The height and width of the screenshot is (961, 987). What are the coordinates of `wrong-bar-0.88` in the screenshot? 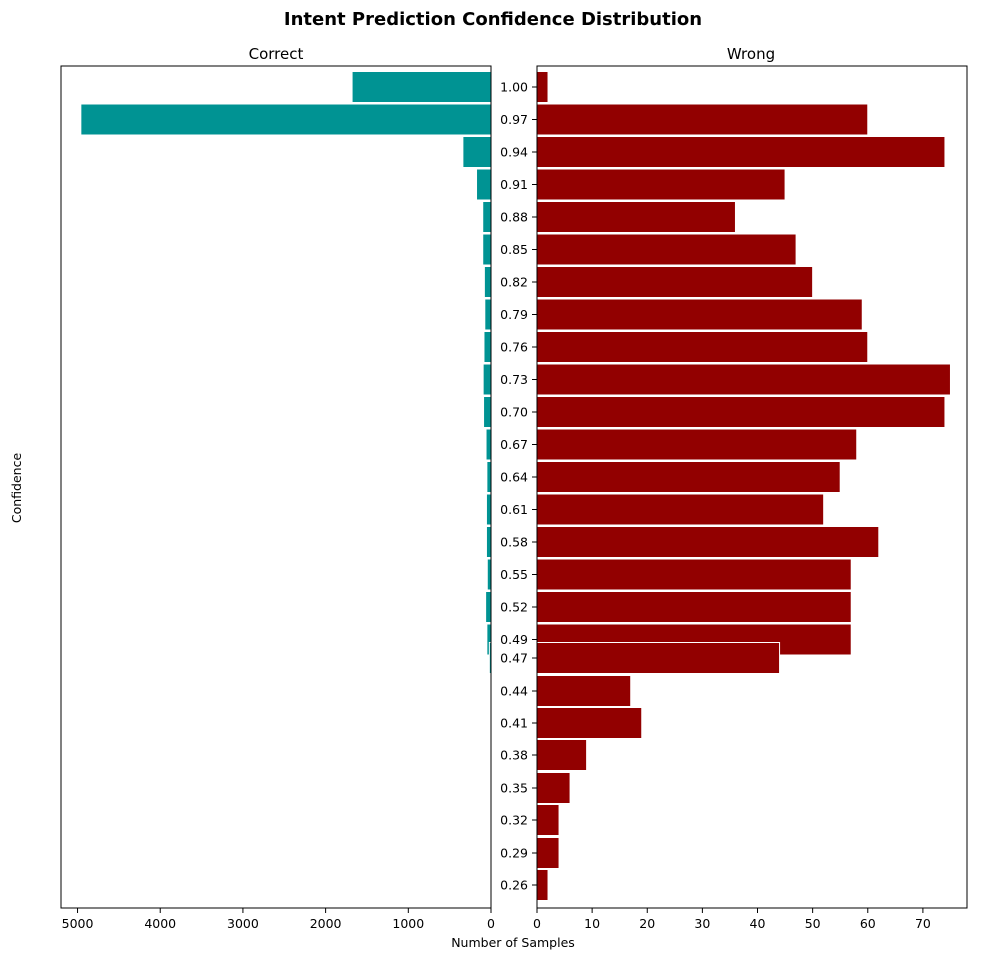 It's located at (636, 217).